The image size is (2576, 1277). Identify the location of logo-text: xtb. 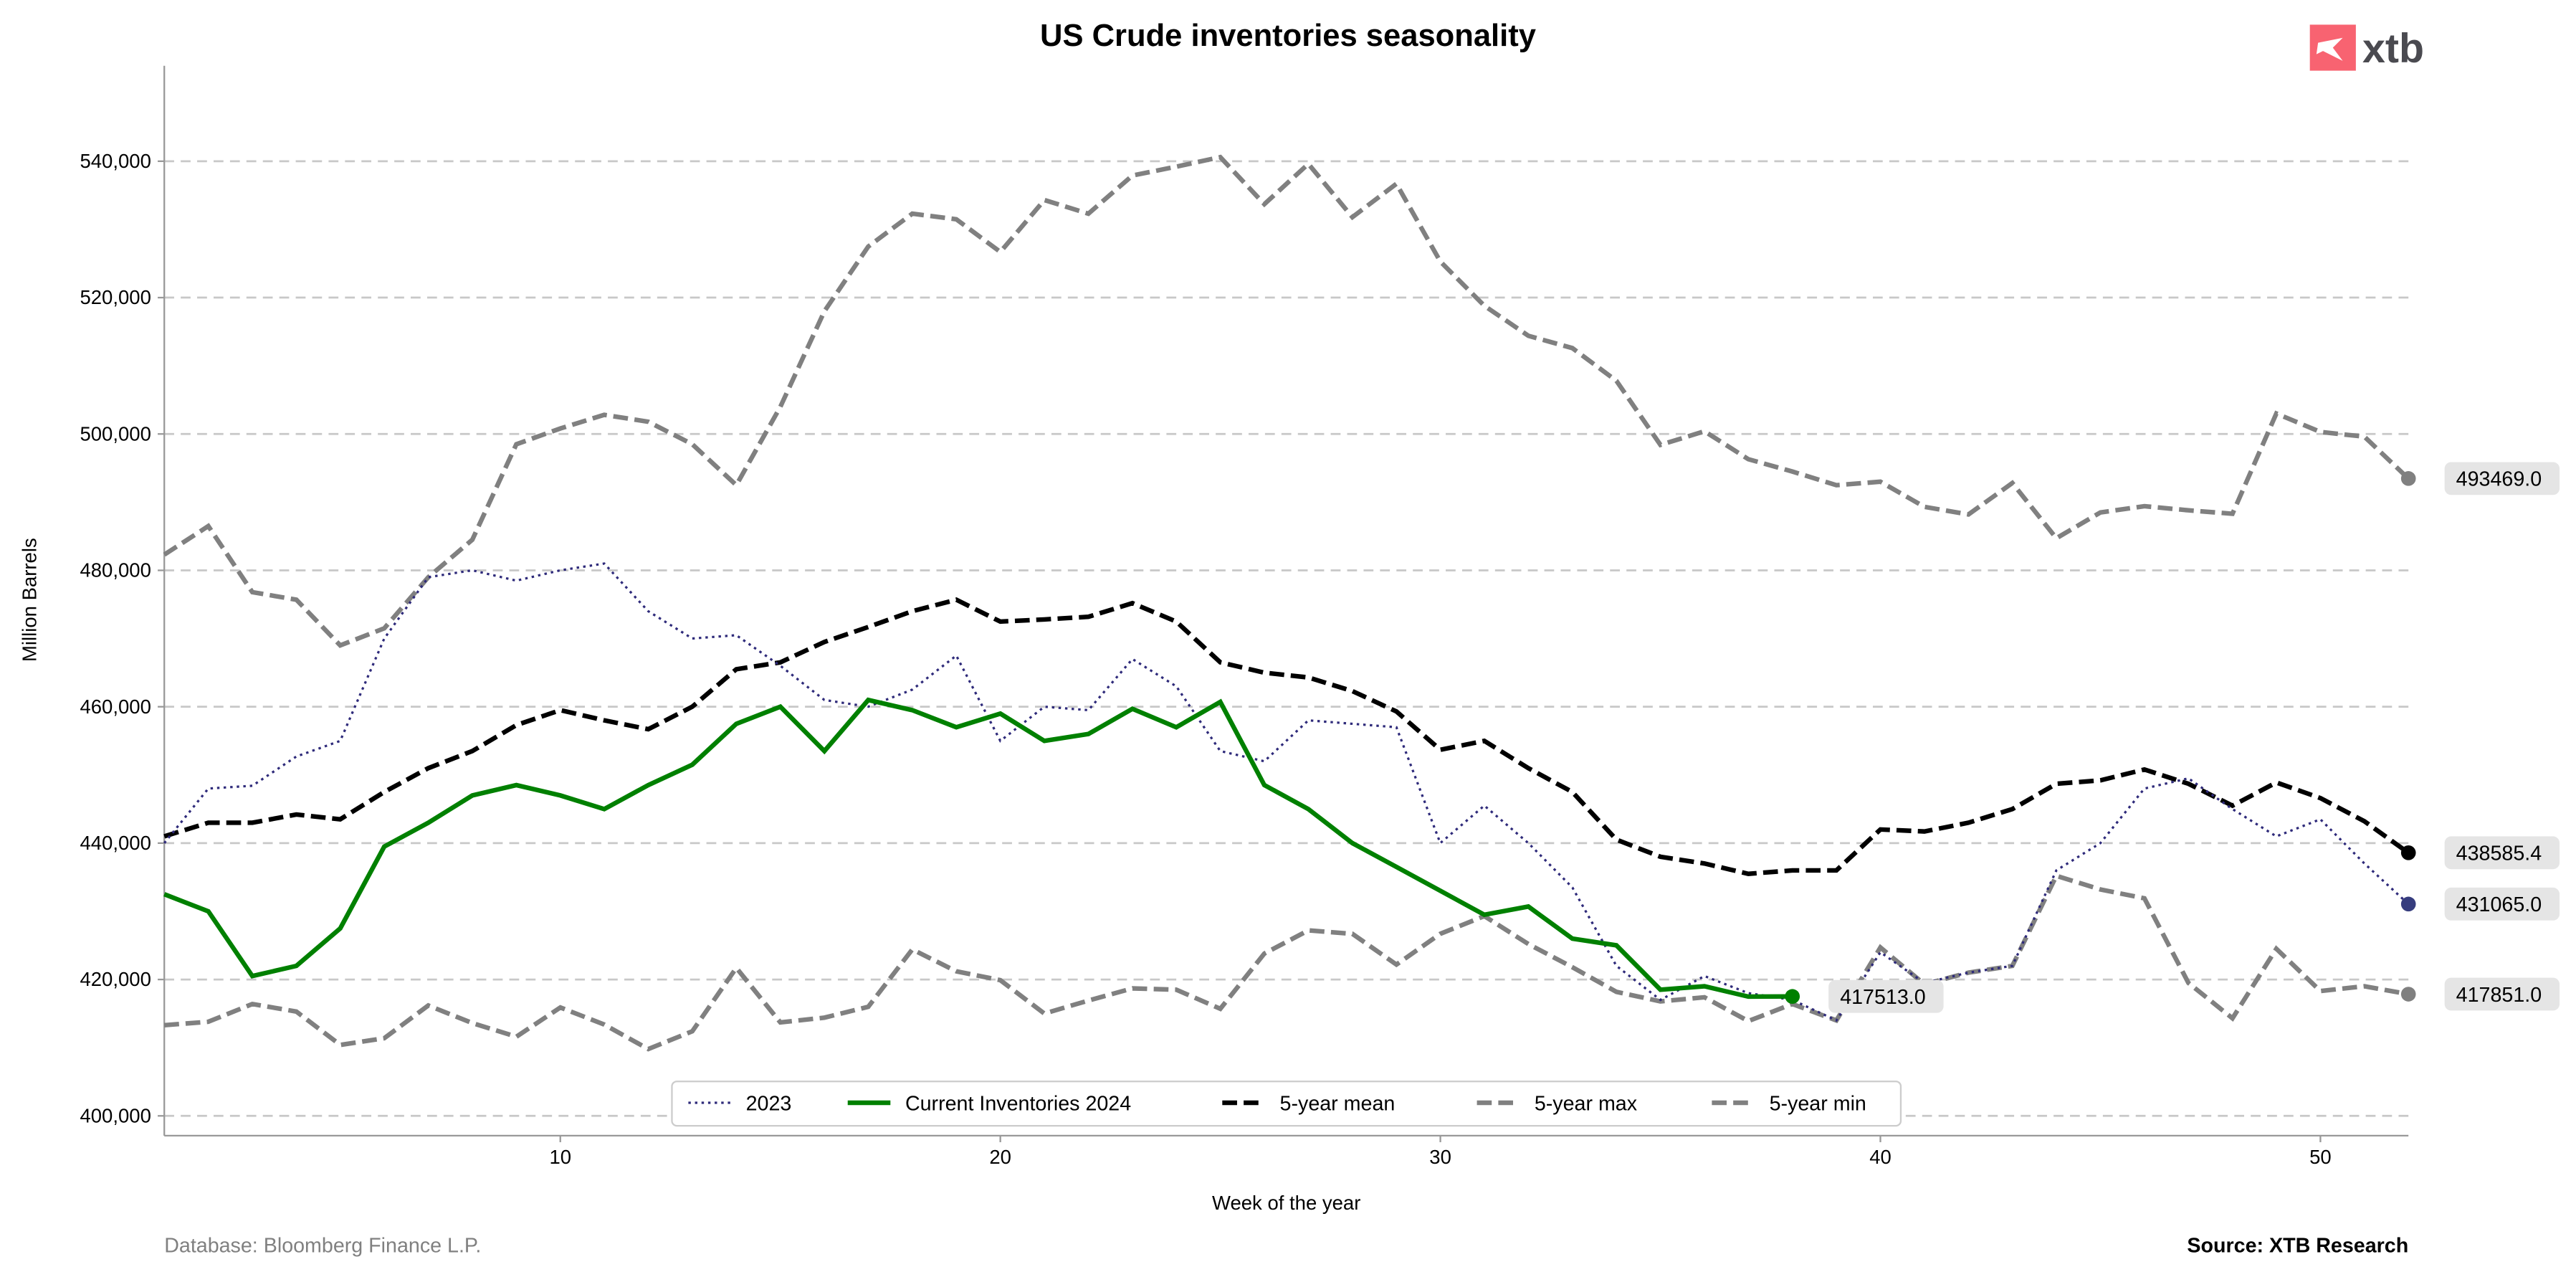
(2393, 49).